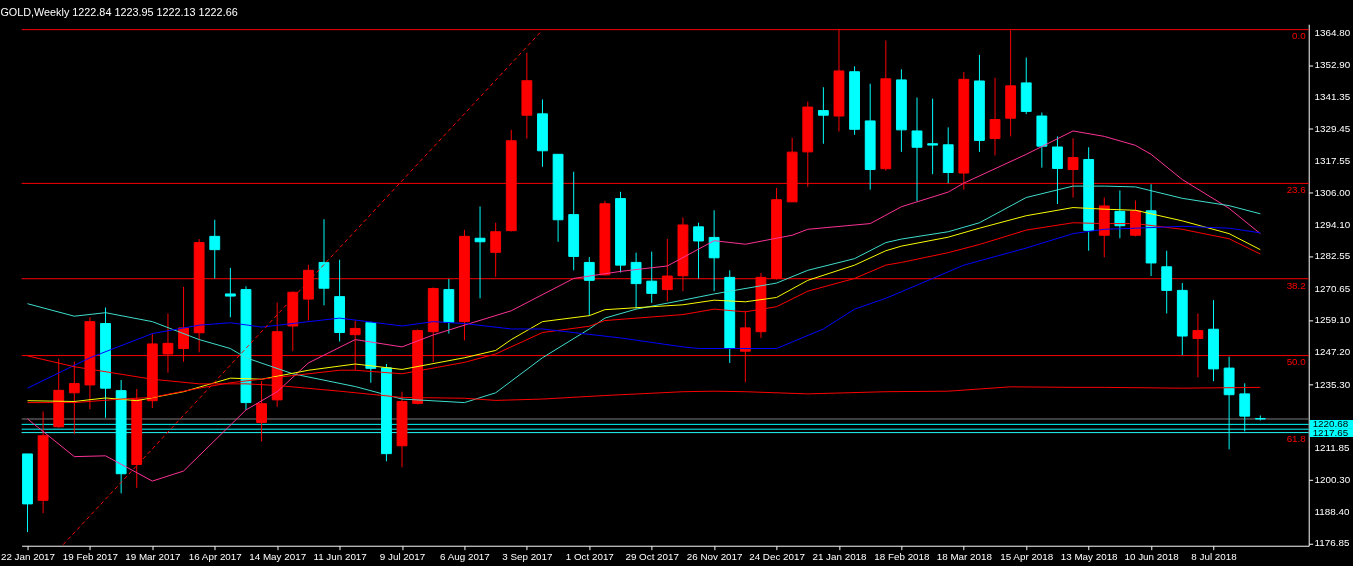 This screenshot has width=1353, height=583. What do you see at coordinates (215, 556) in the screenshot?
I see `x-tick-label: 16 Apr 2017` at bounding box center [215, 556].